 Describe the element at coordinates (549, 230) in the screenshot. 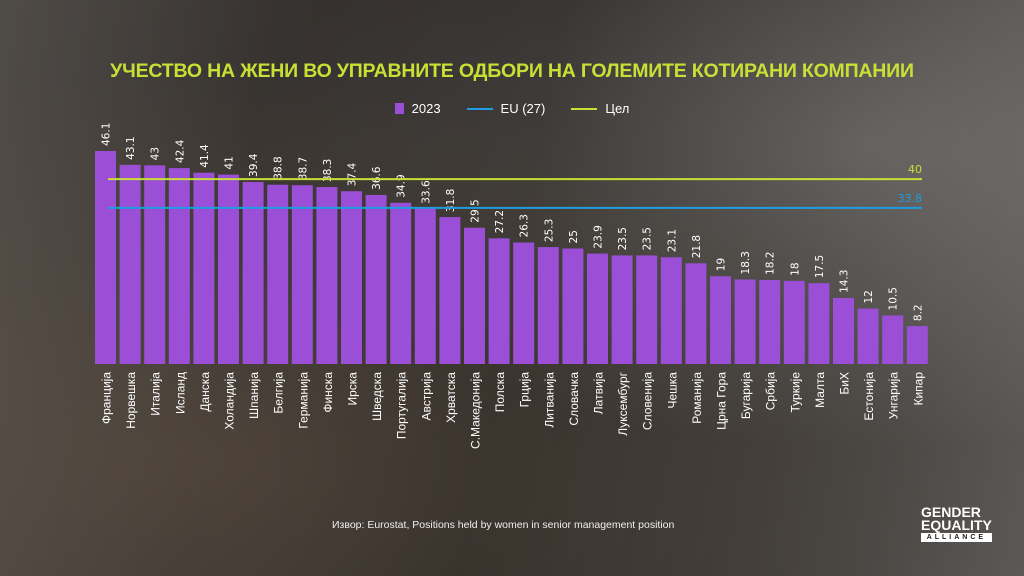

I see `data-label: 25.3` at that location.